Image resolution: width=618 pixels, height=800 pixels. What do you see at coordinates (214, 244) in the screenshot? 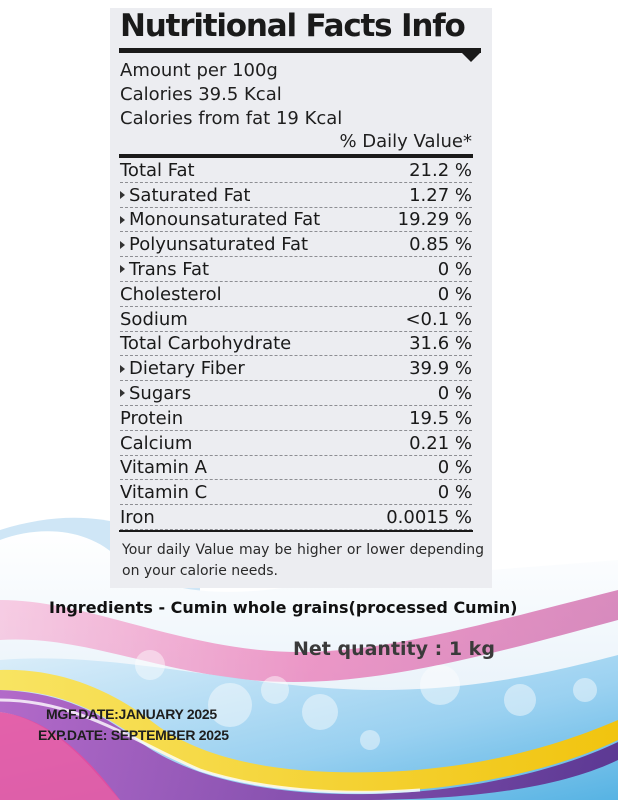
I see `nutrient-name: Polyunsaturated Fat` at bounding box center [214, 244].